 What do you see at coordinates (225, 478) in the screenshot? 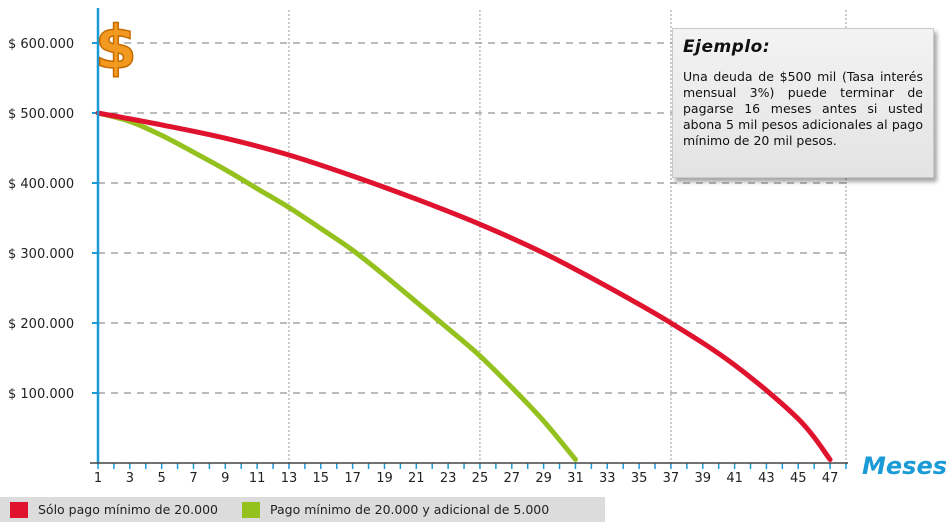
I see `x-tick-label: 9` at bounding box center [225, 478].